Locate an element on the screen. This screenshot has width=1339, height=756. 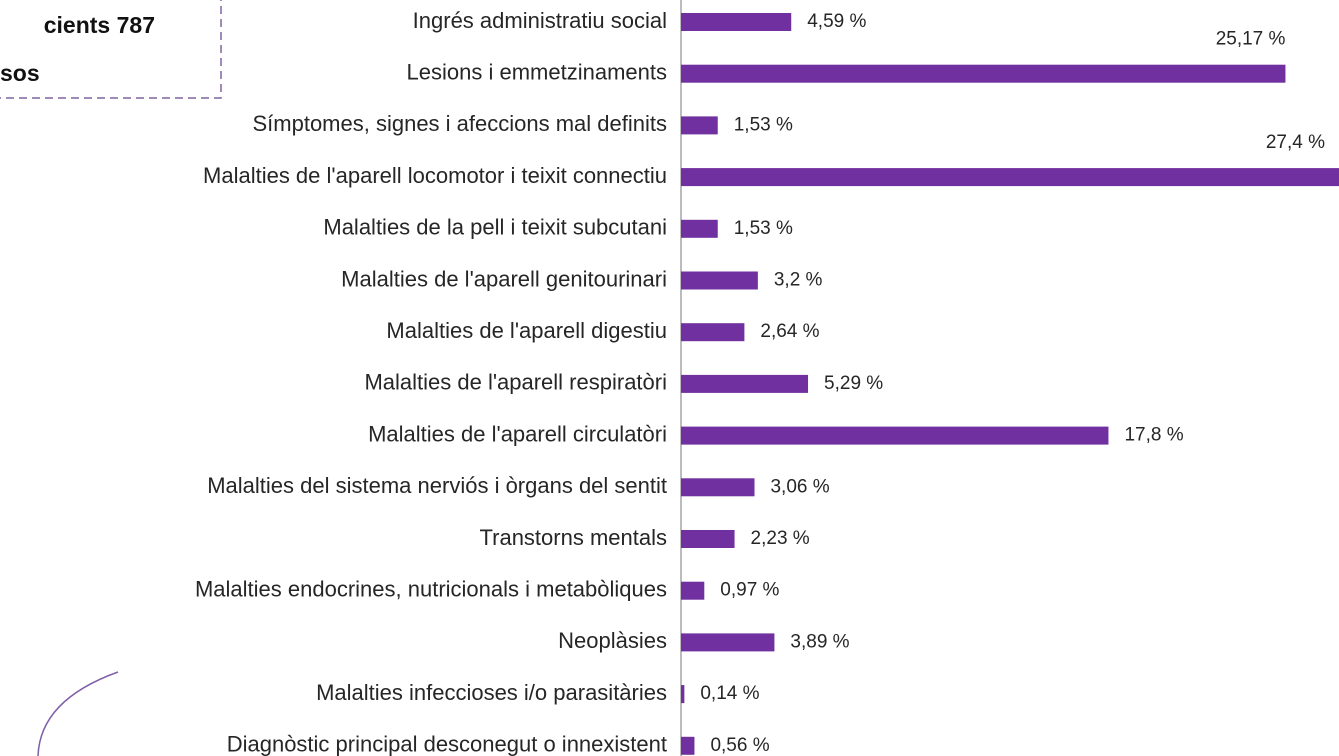
category-label: Malalties de l'aparell genitourinari is located at coordinates (504, 278).